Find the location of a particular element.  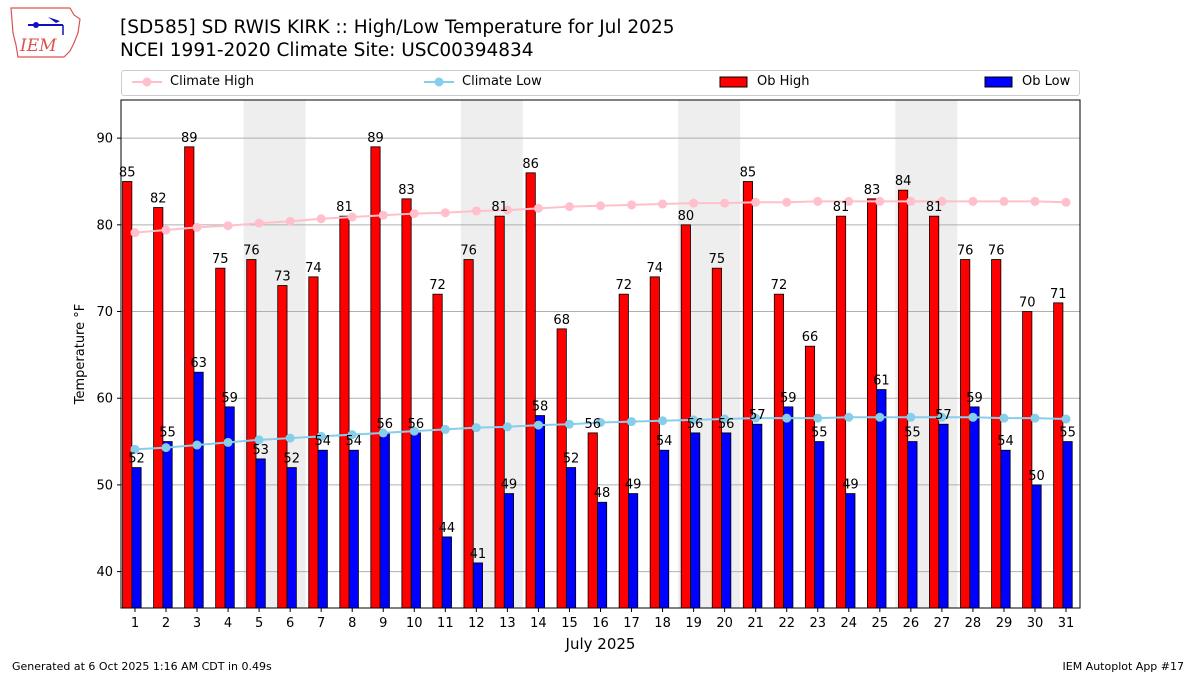

ob-high-label: 81 is located at coordinates (934, 207).